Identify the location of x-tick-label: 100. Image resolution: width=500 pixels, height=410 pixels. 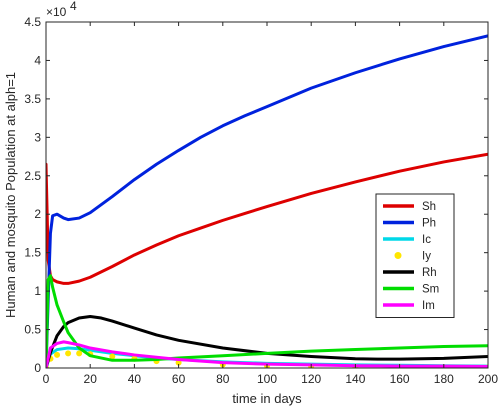
(267, 379).